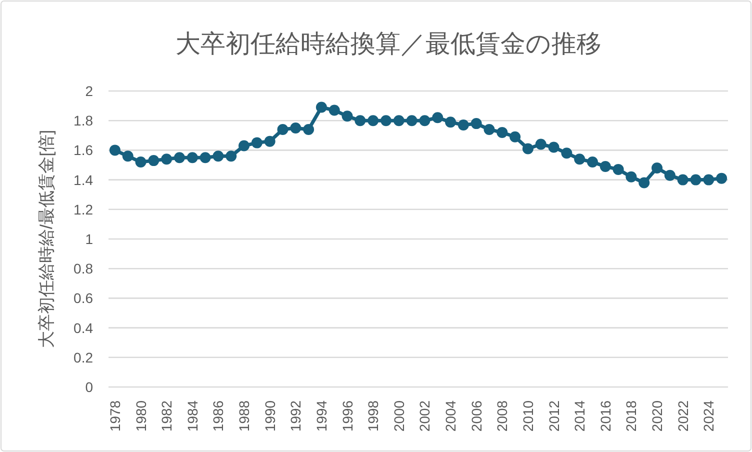  Describe the element at coordinates (84, 150) in the screenshot. I see `y-tick-label: 1.6` at that location.